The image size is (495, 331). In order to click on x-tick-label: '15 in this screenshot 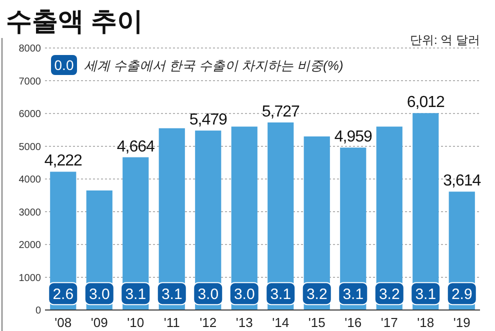, I will do `click(317, 322)`.